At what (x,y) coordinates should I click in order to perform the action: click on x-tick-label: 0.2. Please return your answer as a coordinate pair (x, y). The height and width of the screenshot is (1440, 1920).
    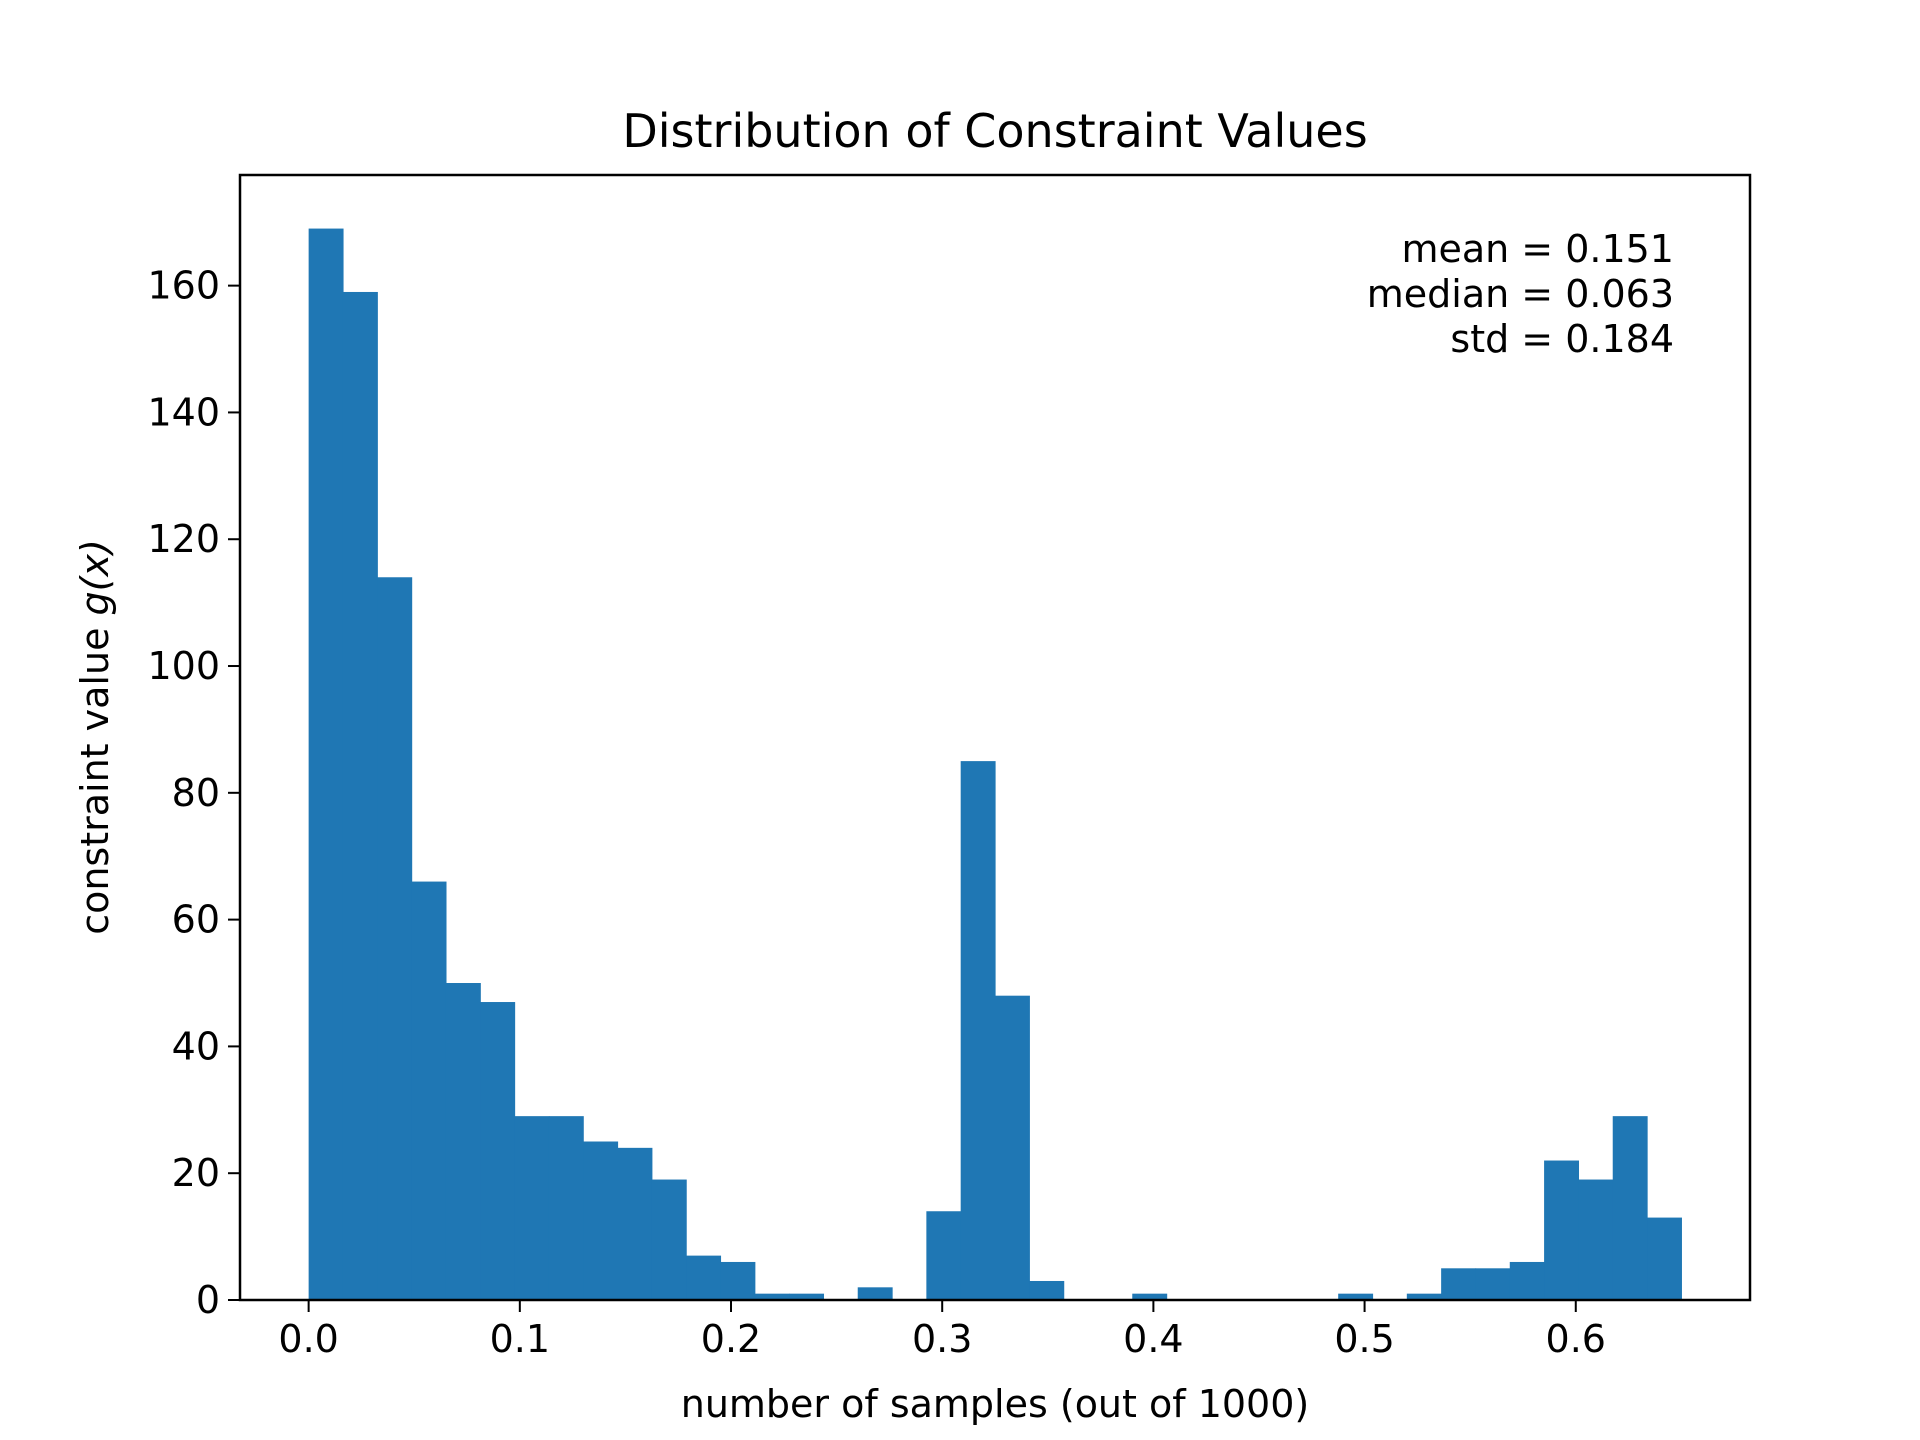
    Looking at the image, I should click on (731, 1339).